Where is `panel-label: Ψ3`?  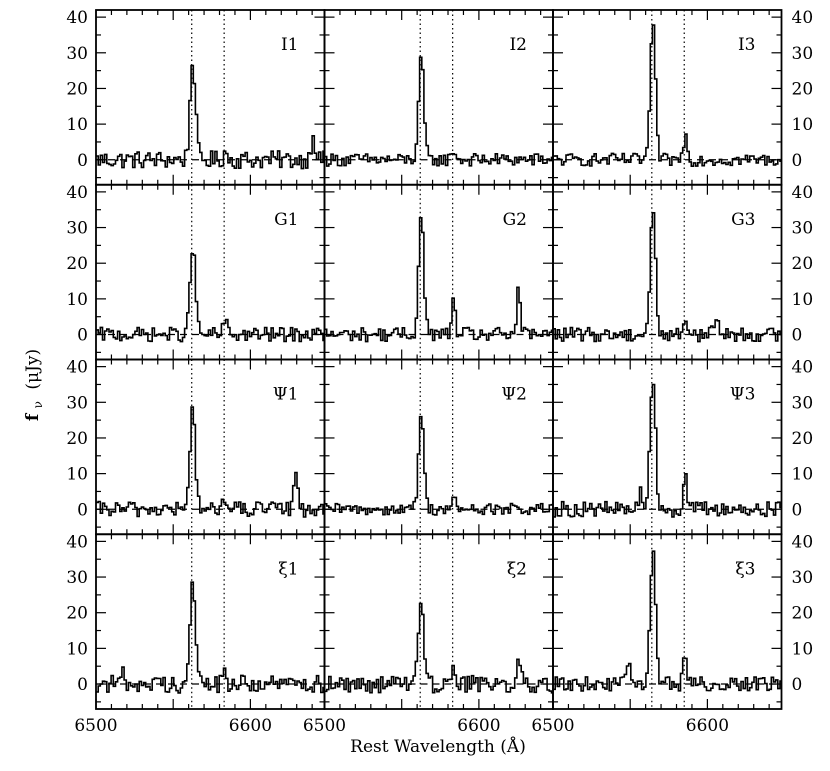 panel-label: Ψ3 is located at coordinates (743, 395).